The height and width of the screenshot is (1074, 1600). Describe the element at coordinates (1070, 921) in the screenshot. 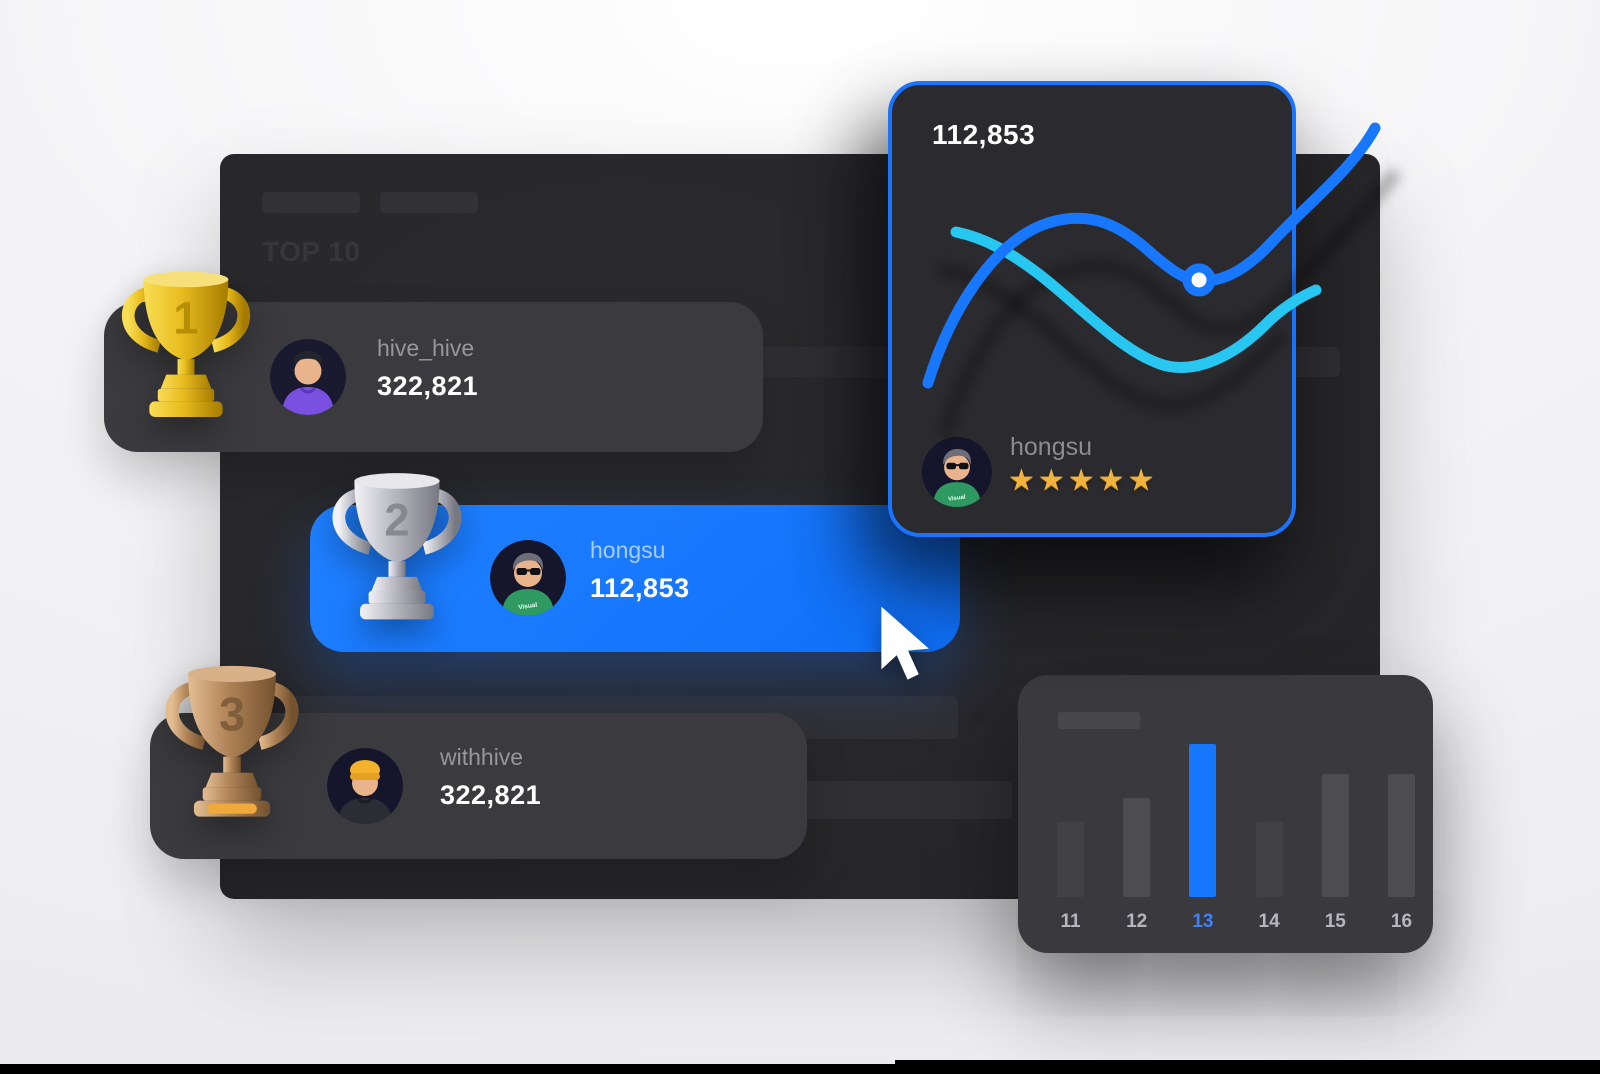

I see `bar-label: 11` at that location.